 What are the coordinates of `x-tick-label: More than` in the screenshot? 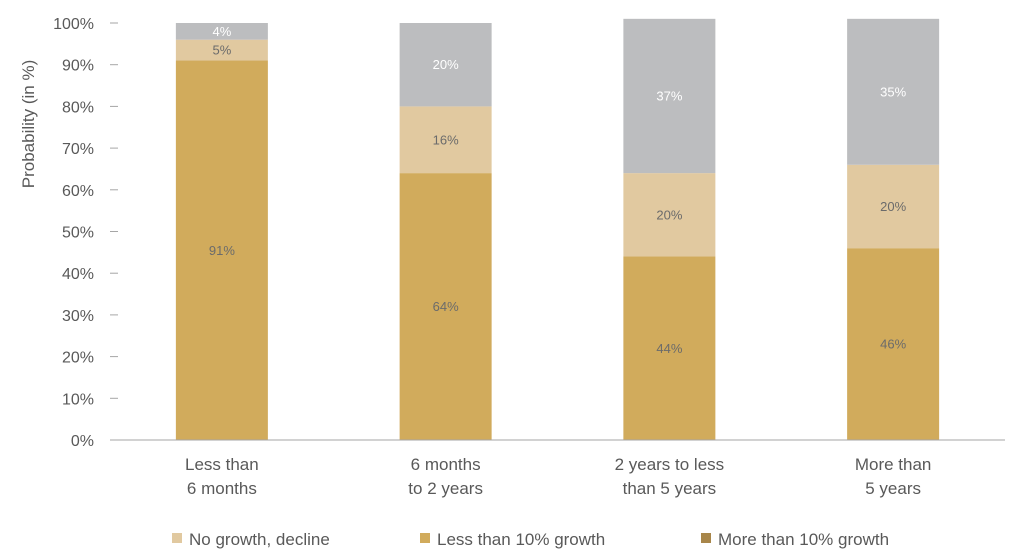 It's located at (893, 464).